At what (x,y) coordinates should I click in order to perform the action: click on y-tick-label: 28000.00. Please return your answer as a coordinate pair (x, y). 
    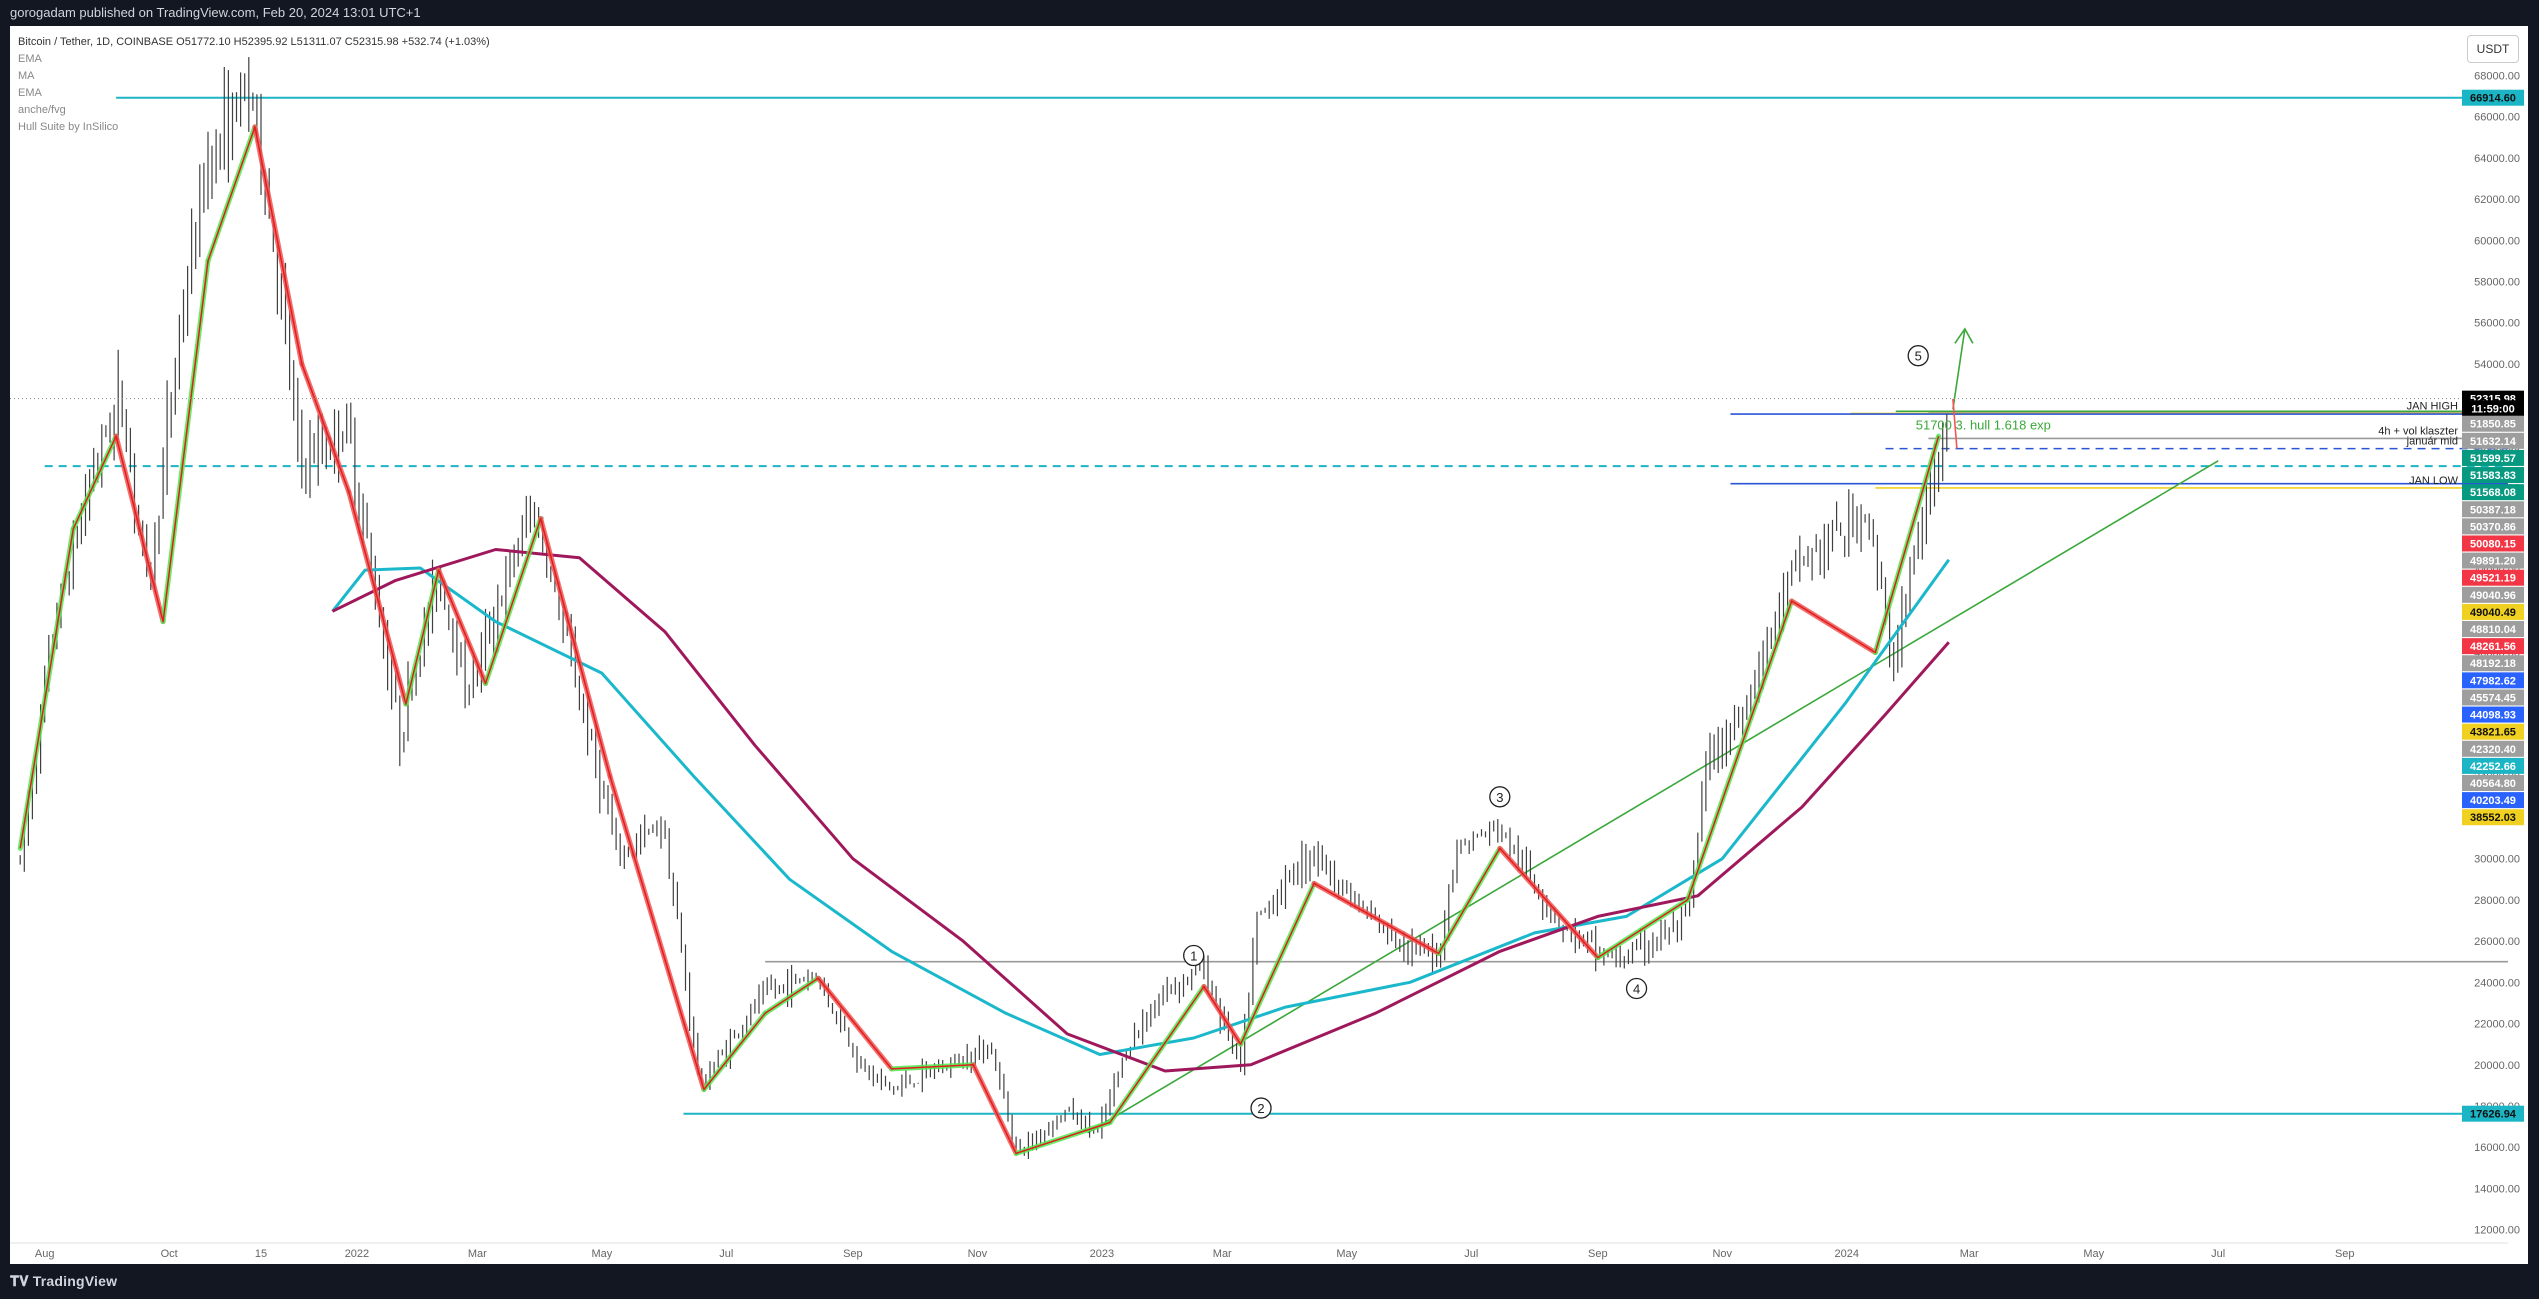
    Looking at the image, I should click on (2497, 901).